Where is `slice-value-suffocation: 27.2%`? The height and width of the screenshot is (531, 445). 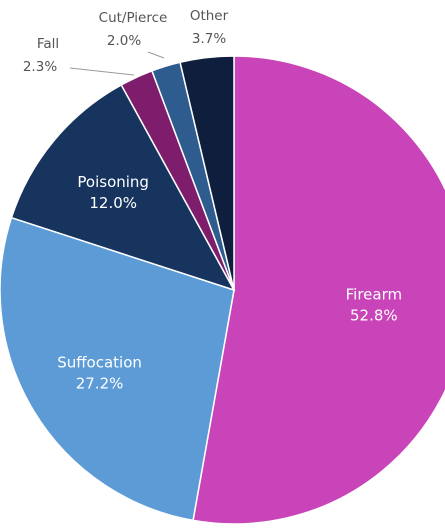 slice-value-suffocation: 27.2% is located at coordinates (100, 384).